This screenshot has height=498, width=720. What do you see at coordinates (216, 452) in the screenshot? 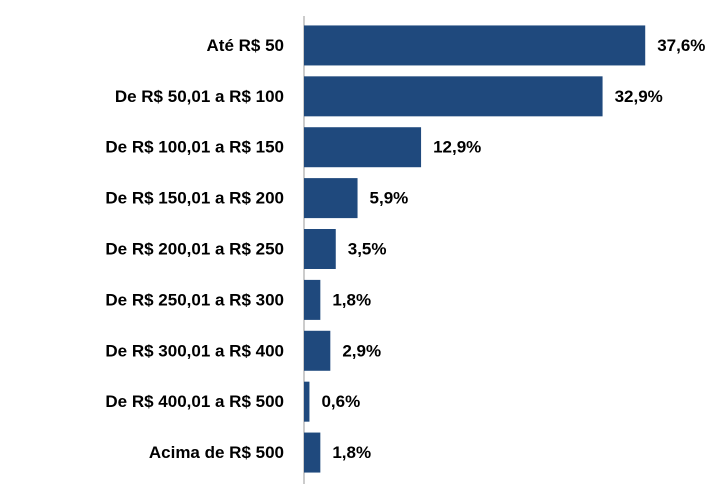
I see `y-tick-label: Acima de R$ 500` at bounding box center [216, 452].